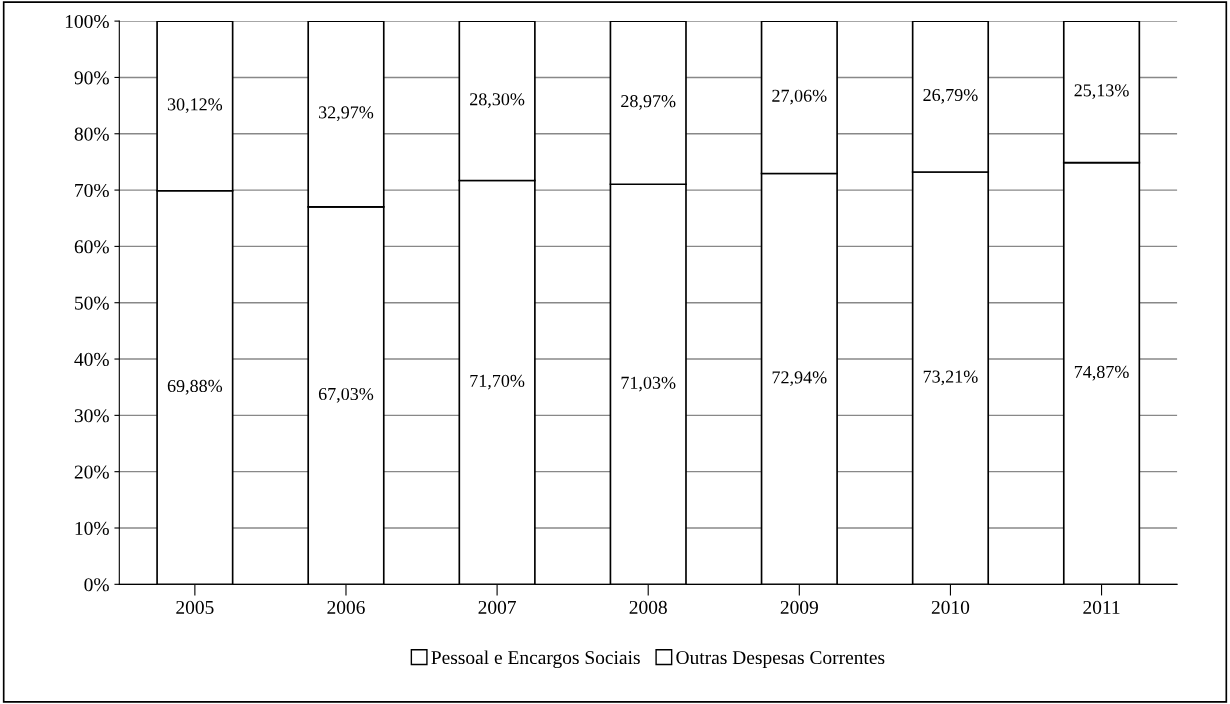 The height and width of the screenshot is (704, 1230). What do you see at coordinates (195, 106) in the screenshot?
I see `data-label: 30,12%` at bounding box center [195, 106].